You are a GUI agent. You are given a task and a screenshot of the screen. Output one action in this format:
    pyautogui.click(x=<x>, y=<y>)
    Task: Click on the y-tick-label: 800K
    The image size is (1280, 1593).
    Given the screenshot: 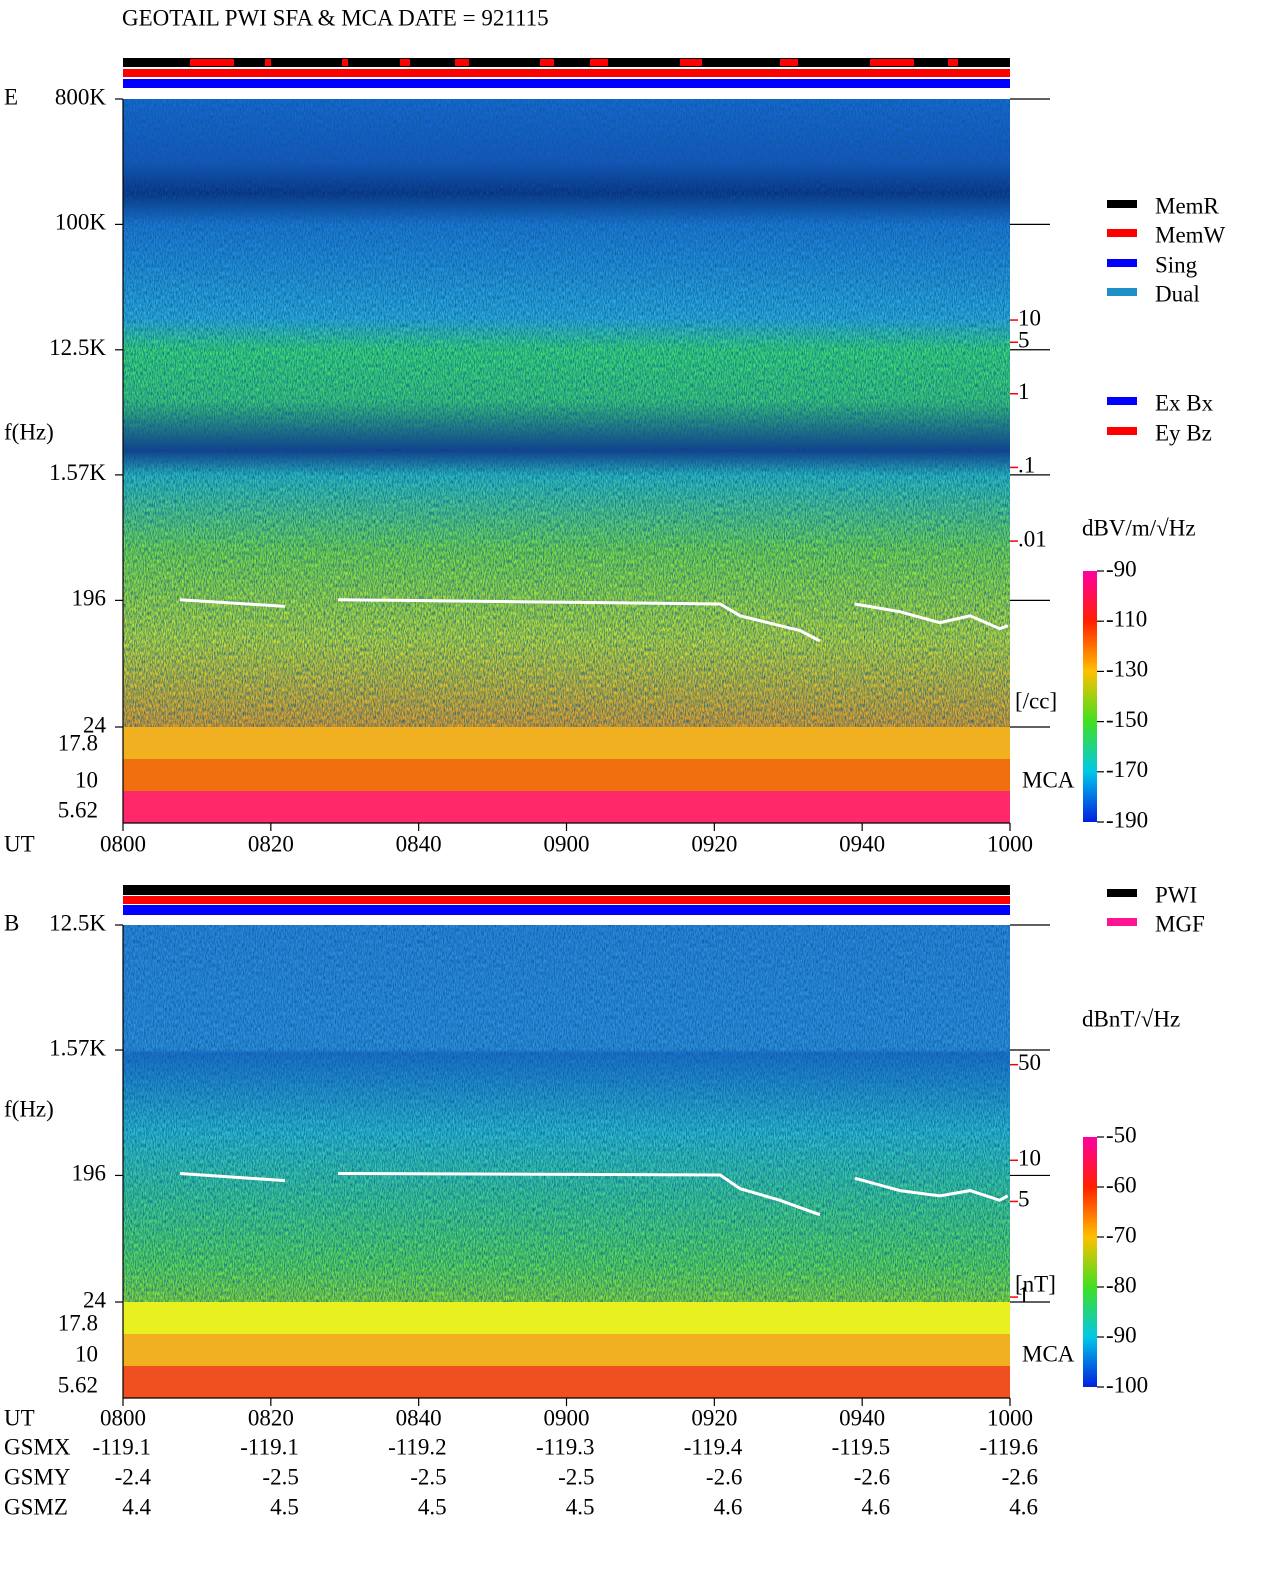 What is the action you would take?
    pyautogui.click(x=81, y=96)
    